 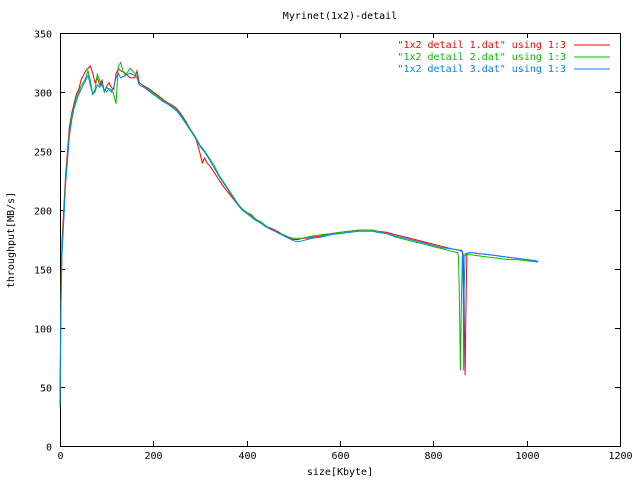 What do you see at coordinates (481, 57) in the screenshot?
I see `legend-label-2: "1x2 detail 2.dat" using 1:3` at bounding box center [481, 57].